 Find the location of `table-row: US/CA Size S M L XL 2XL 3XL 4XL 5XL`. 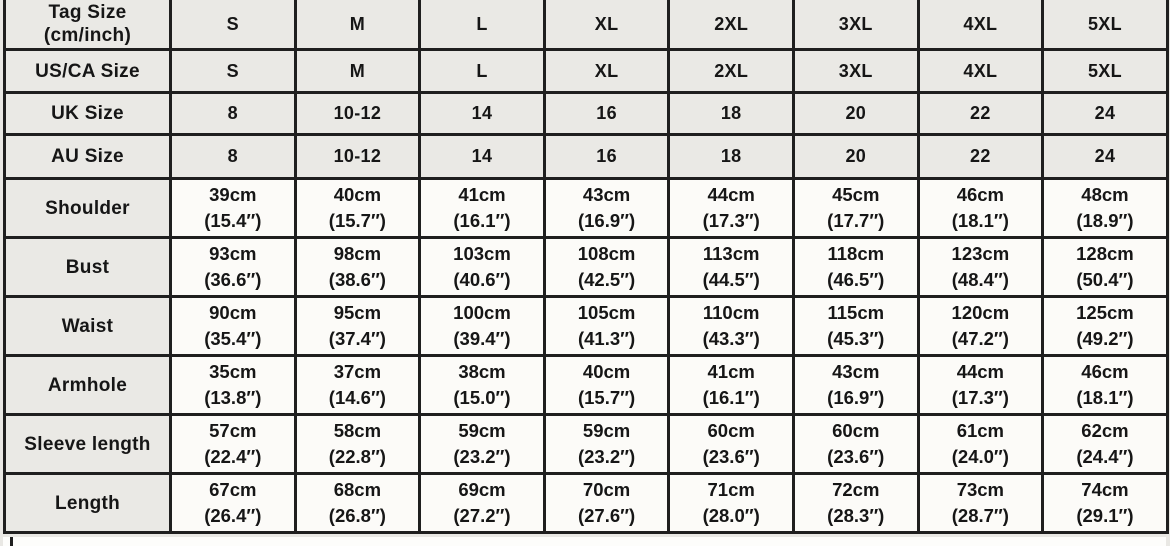

table-row: US/CA Size S M L XL 2XL 3XL 4XL 5XL is located at coordinates (586, 71).